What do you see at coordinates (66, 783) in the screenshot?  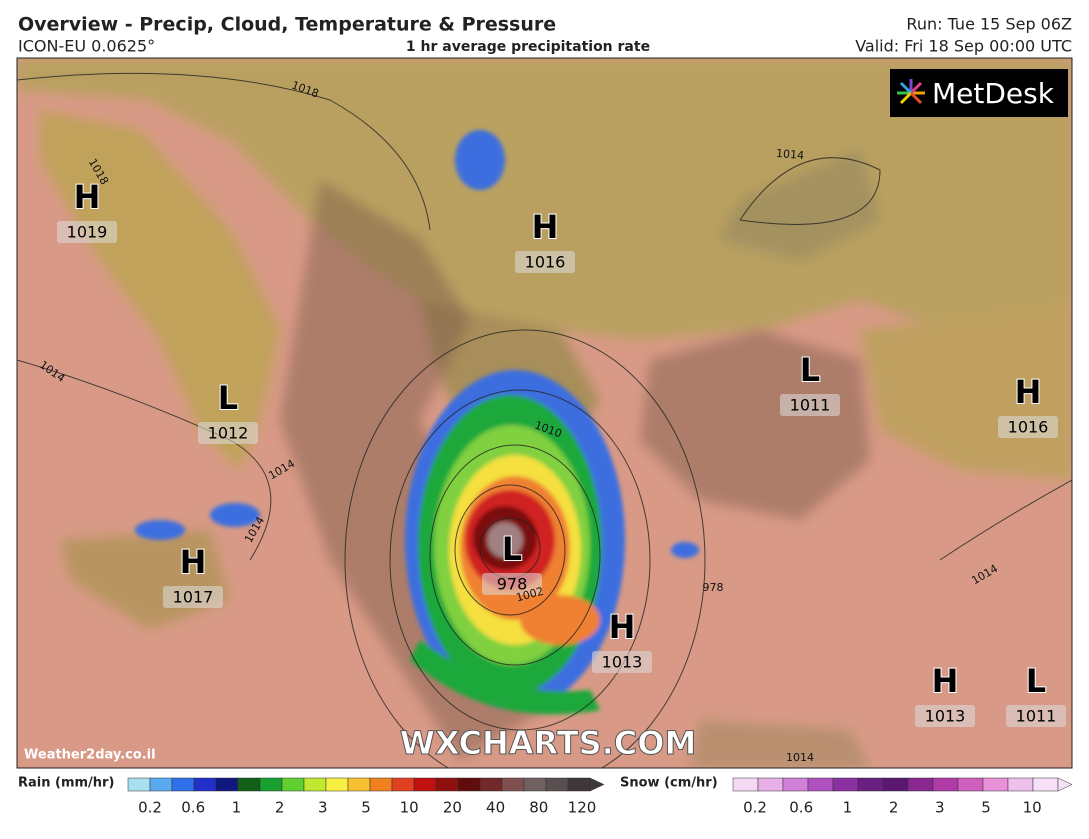 I see `rain-legend-label: Rain (mm/hr)` at bounding box center [66, 783].